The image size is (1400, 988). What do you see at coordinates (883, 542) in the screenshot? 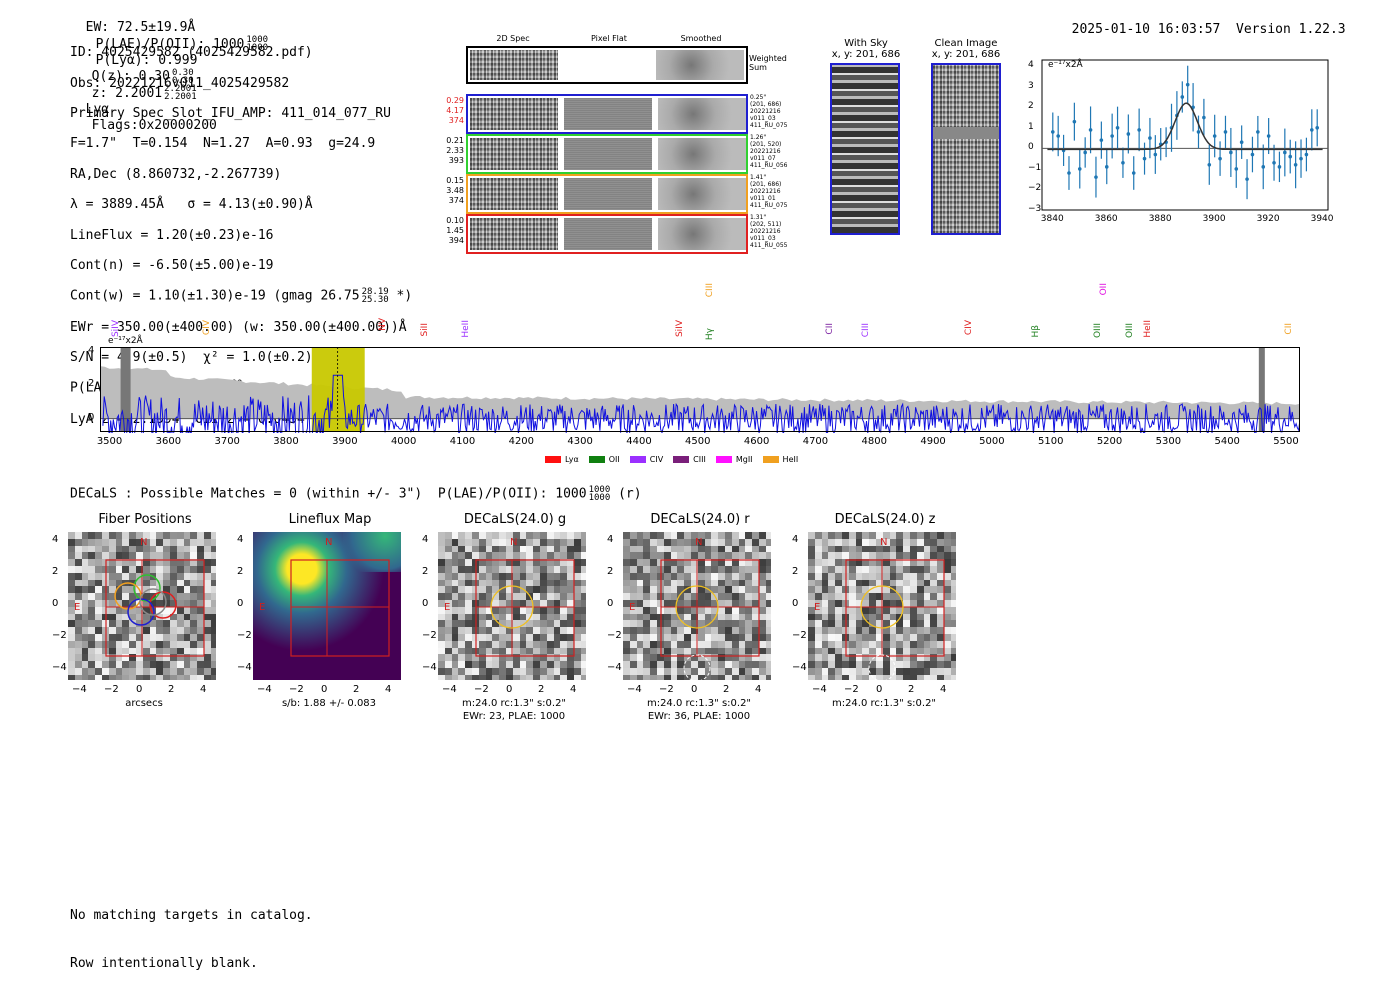
I see `compass-n: N` at bounding box center [883, 542].